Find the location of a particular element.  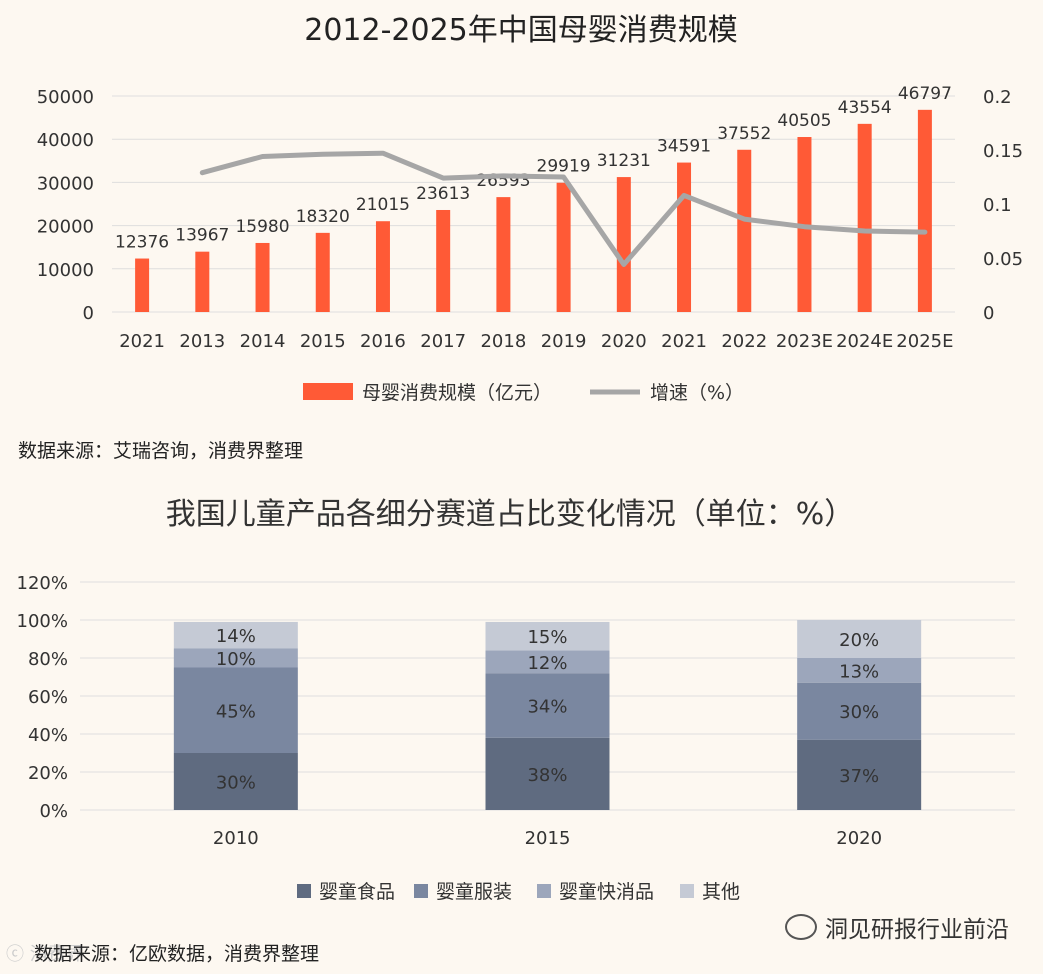

chart2-data-label: 10% is located at coordinates (236, 659).